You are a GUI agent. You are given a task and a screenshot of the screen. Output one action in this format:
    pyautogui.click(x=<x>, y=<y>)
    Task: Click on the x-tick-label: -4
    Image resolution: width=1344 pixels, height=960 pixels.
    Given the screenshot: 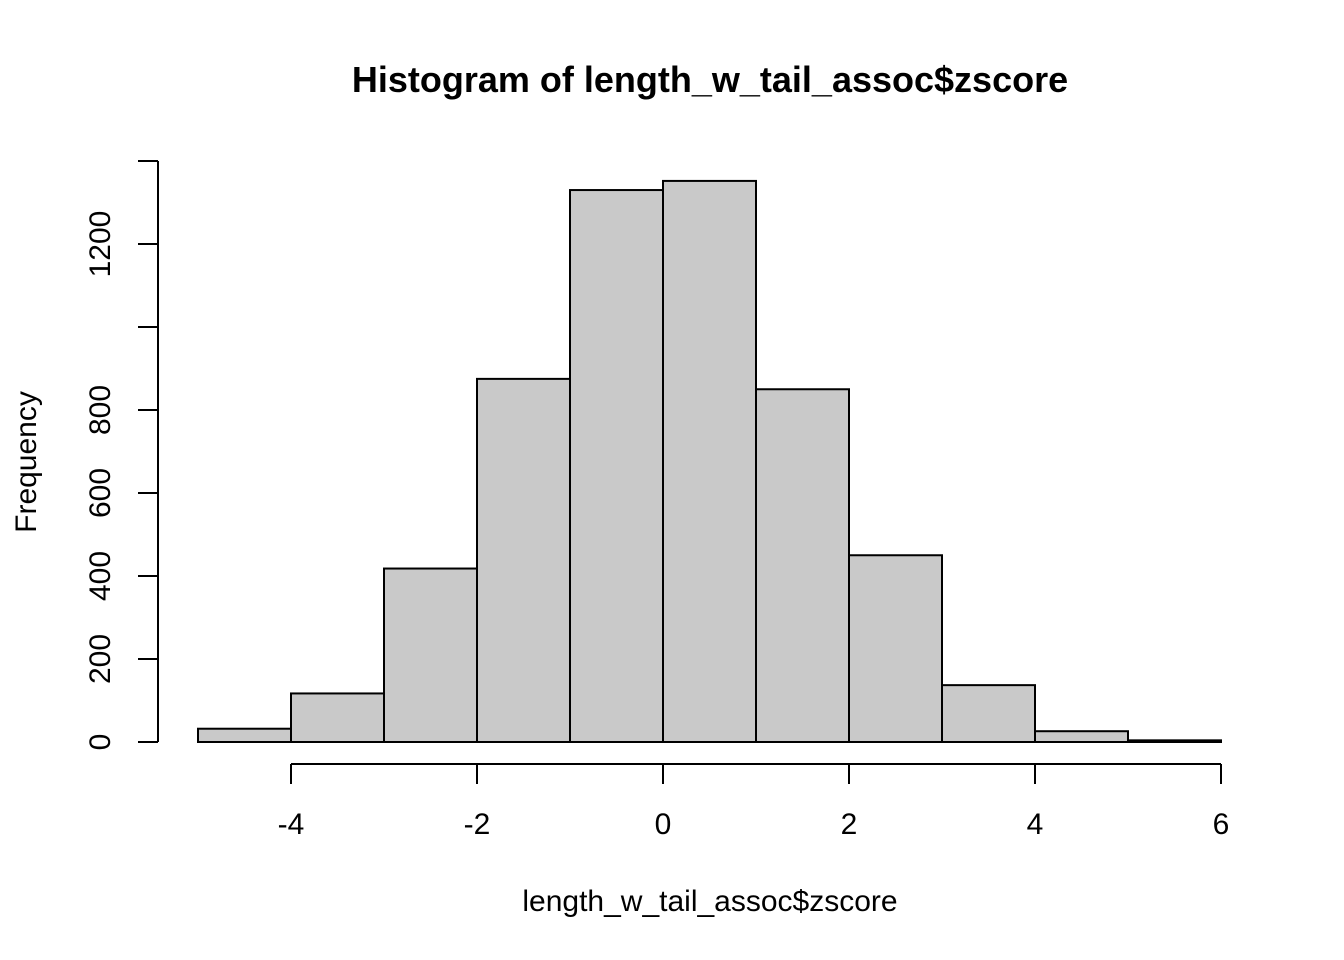 What is the action you would take?
    pyautogui.click(x=291, y=824)
    